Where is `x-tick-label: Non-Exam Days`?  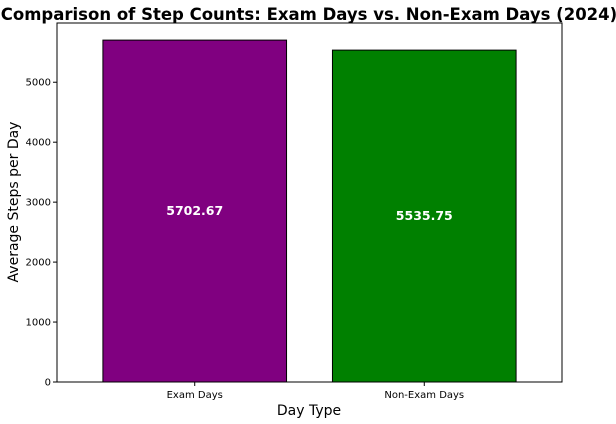
x-tick-label: Non-Exam Days is located at coordinates (424, 395).